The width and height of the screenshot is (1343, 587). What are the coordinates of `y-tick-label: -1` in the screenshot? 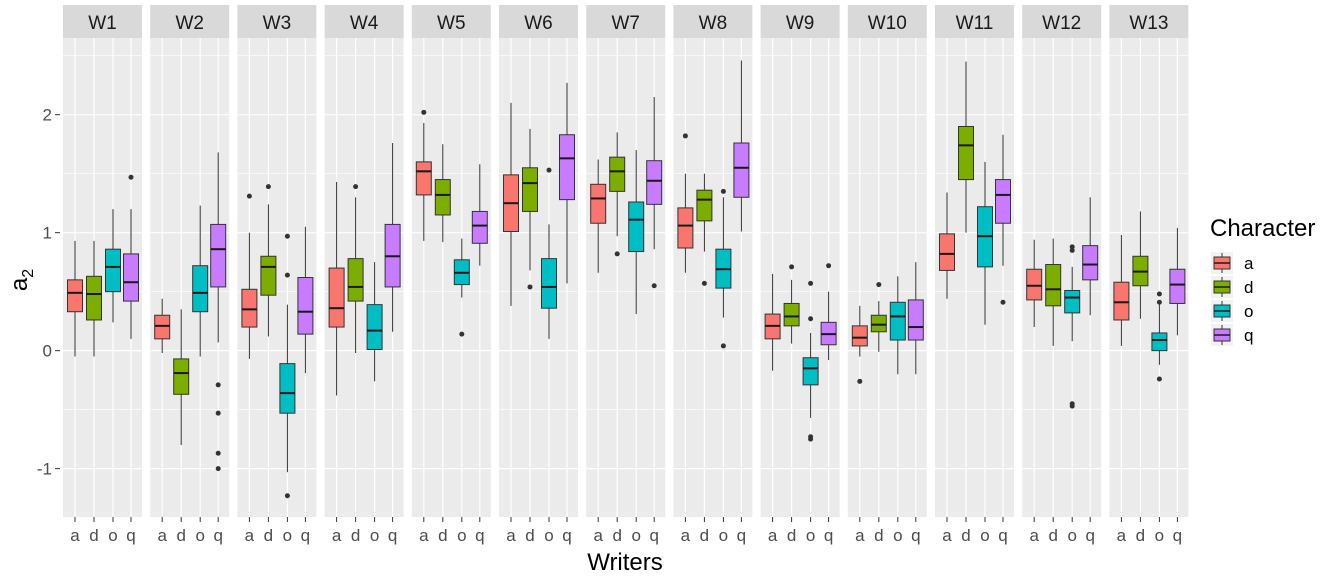 It's located at (44, 469).